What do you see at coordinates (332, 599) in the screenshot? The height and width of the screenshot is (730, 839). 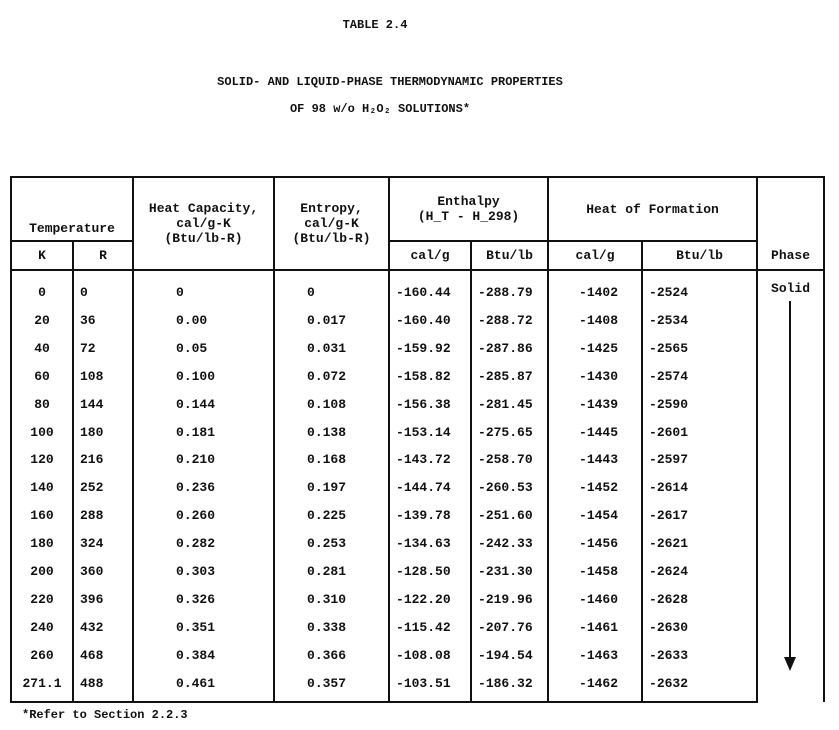 I see `cell-entropy: 0.310` at bounding box center [332, 599].